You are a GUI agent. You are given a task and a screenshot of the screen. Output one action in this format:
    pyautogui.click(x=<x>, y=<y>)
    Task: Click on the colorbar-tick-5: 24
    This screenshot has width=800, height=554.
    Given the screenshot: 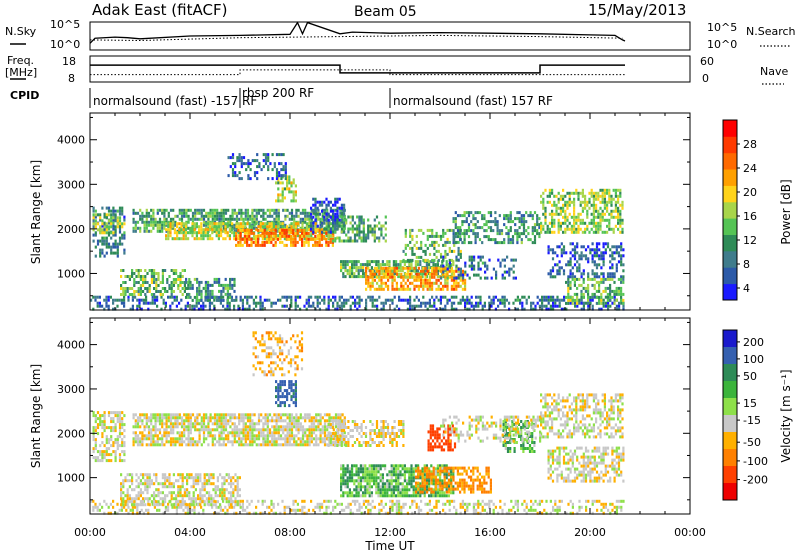 What is the action you would take?
    pyautogui.click(x=750, y=168)
    